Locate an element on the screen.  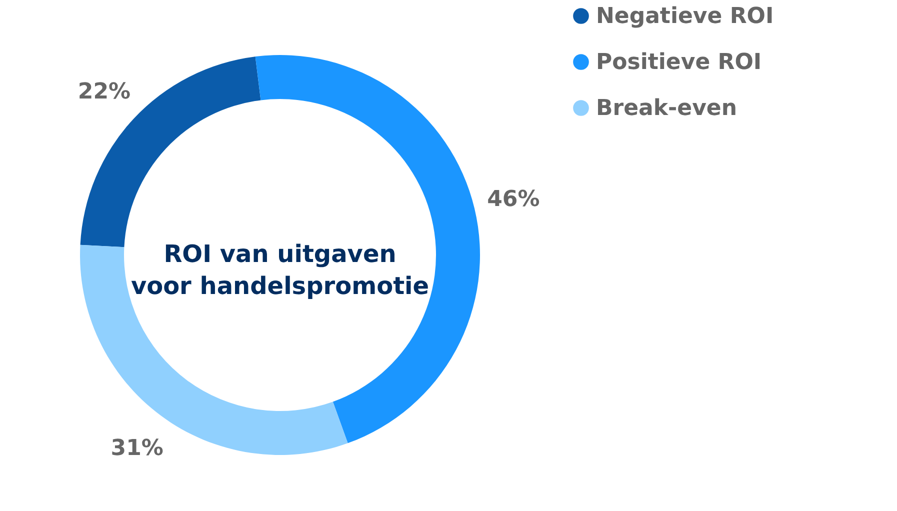
legend-label: Break-even is located at coordinates (666, 108).